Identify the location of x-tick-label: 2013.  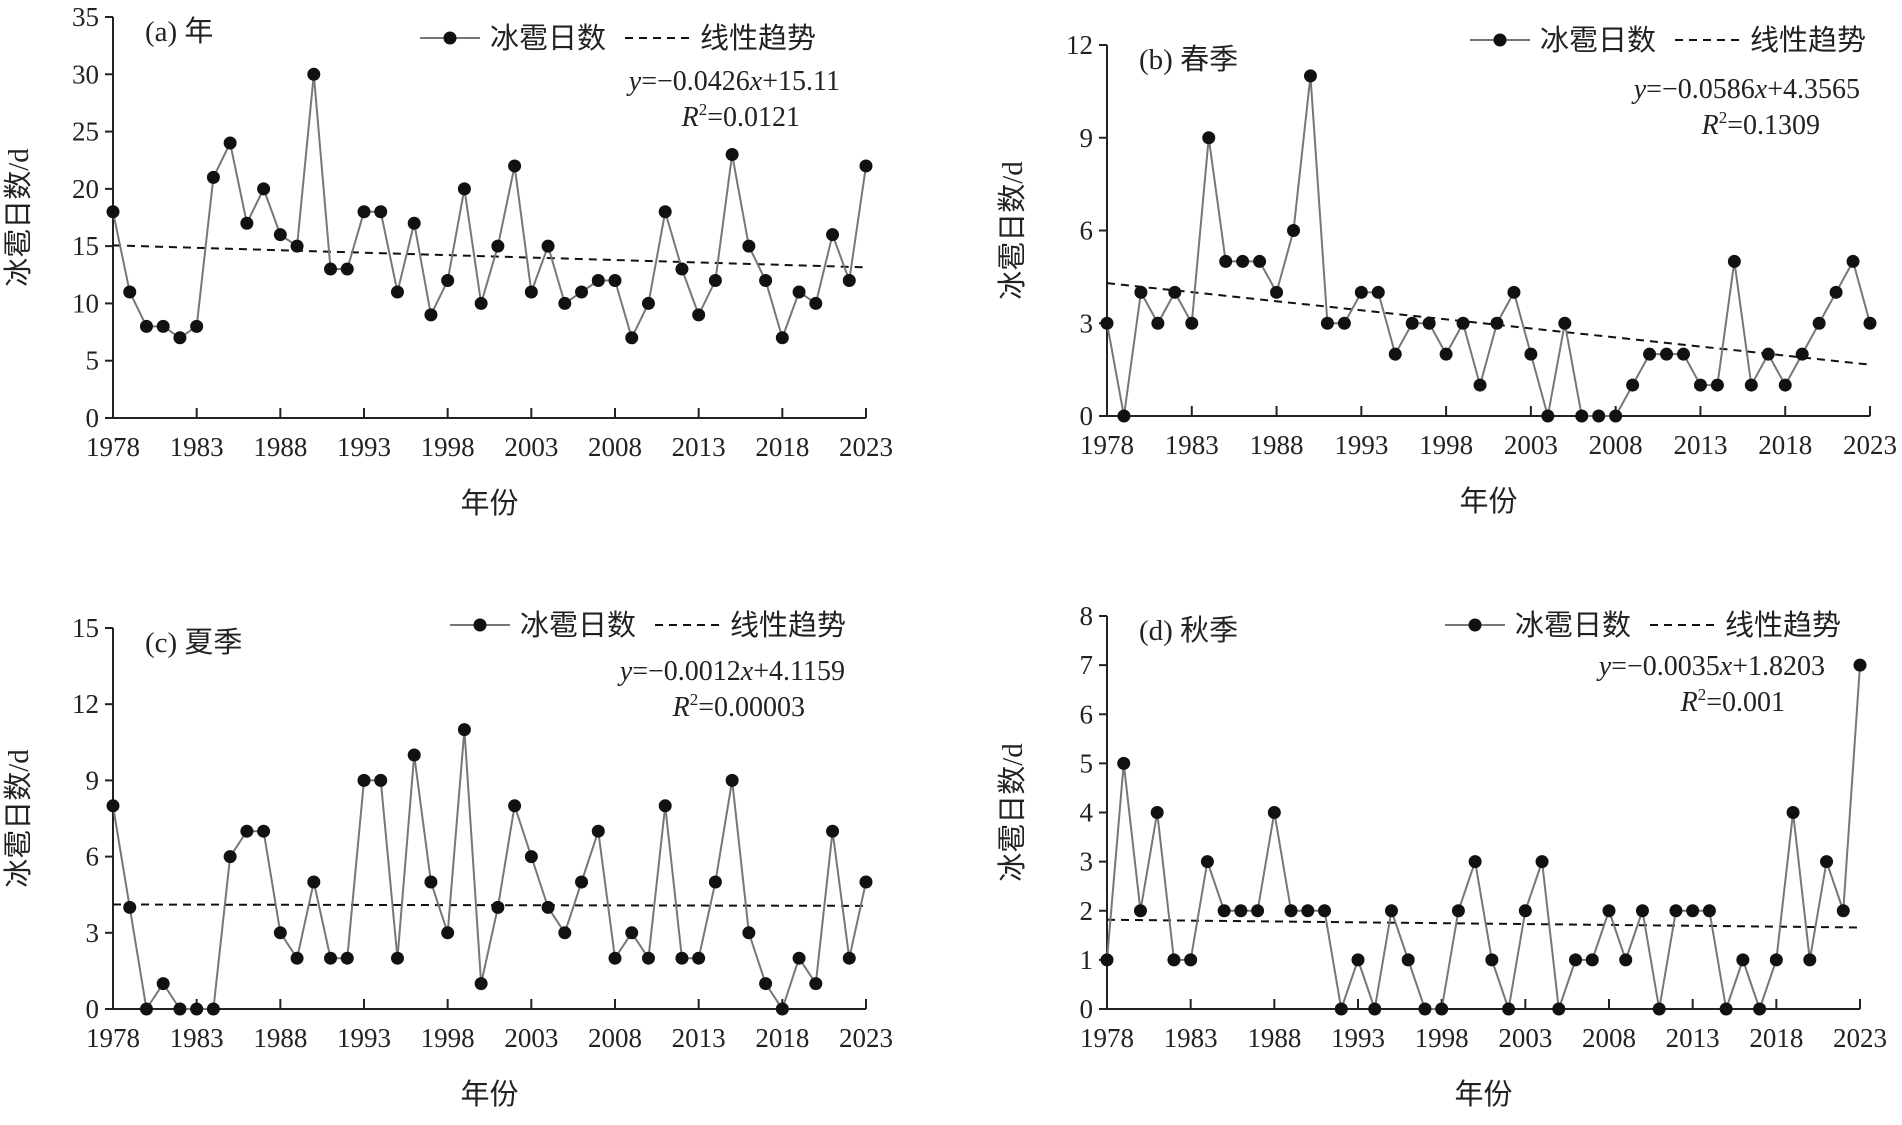
(699, 1038).